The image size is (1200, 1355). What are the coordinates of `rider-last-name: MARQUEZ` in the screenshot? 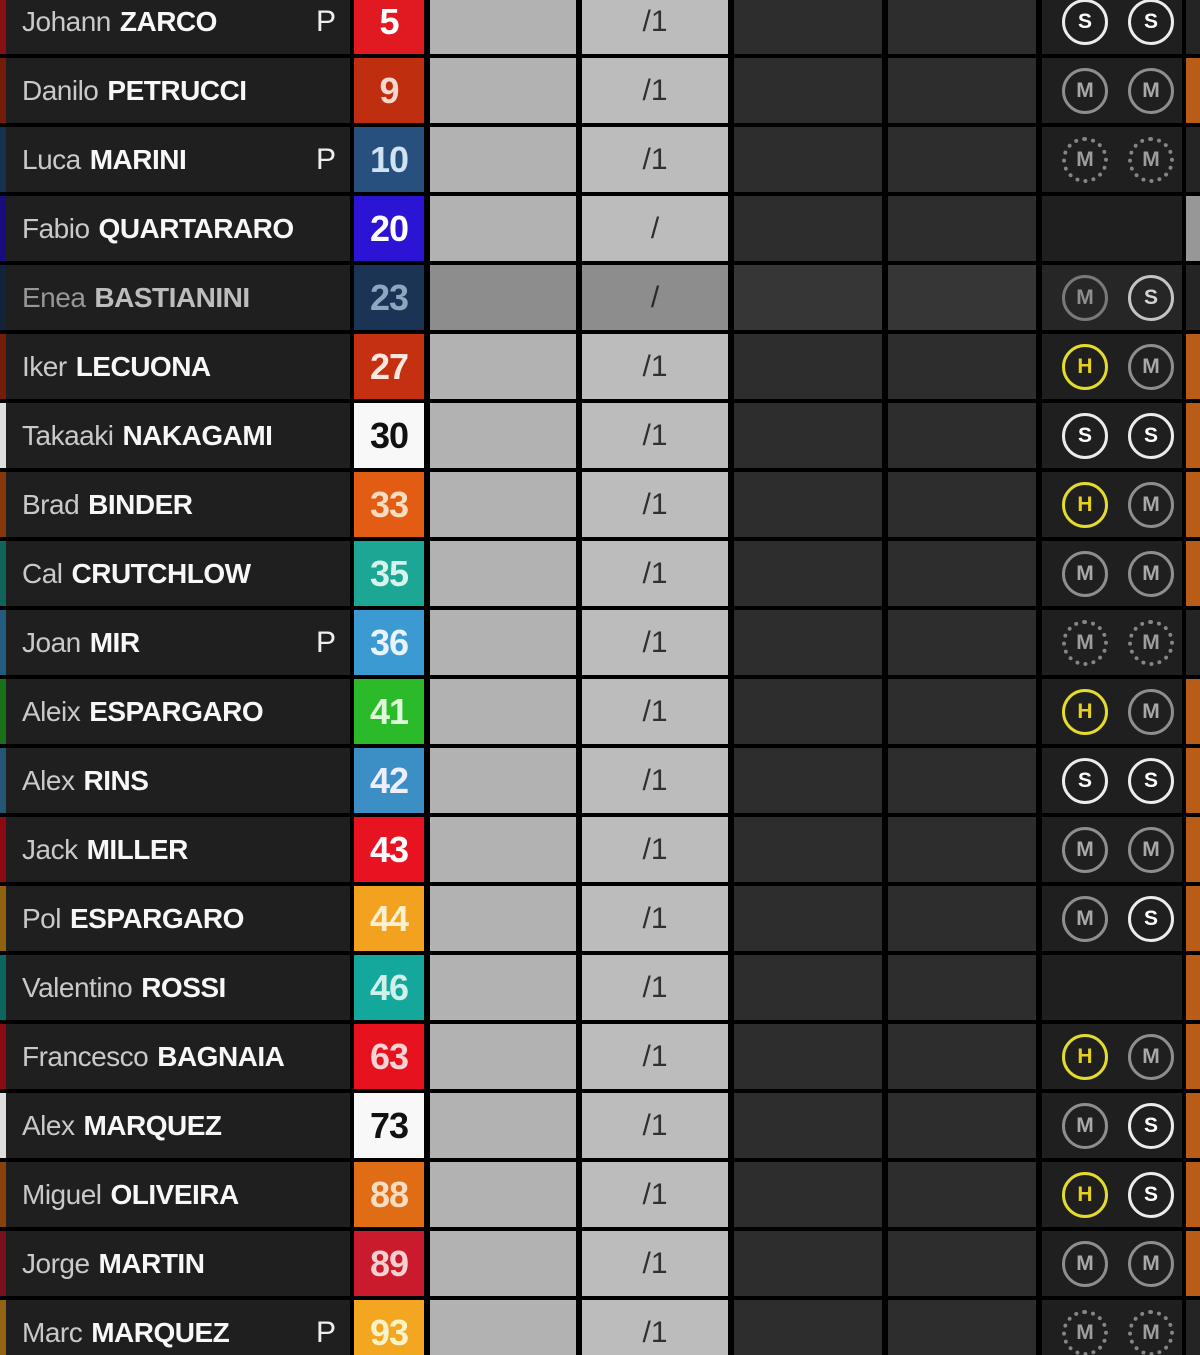 It's located at (152, 1125).